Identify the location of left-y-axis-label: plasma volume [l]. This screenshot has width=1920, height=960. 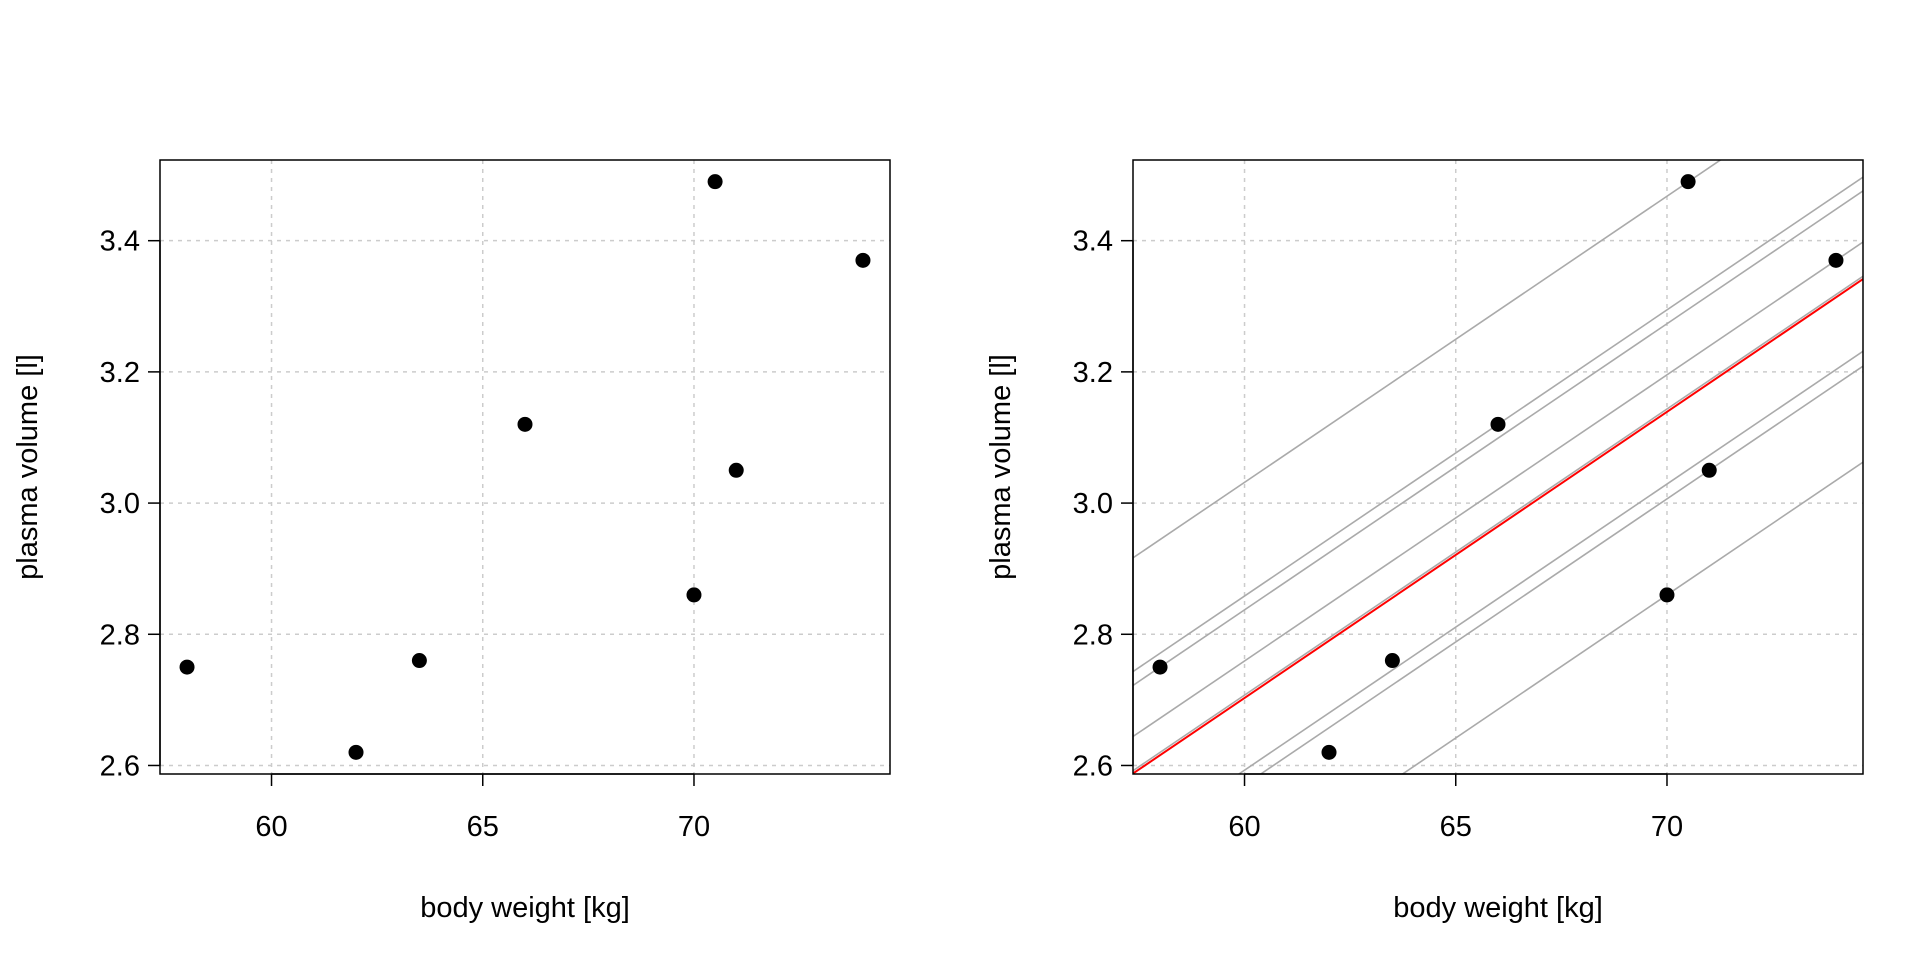
(28, 467).